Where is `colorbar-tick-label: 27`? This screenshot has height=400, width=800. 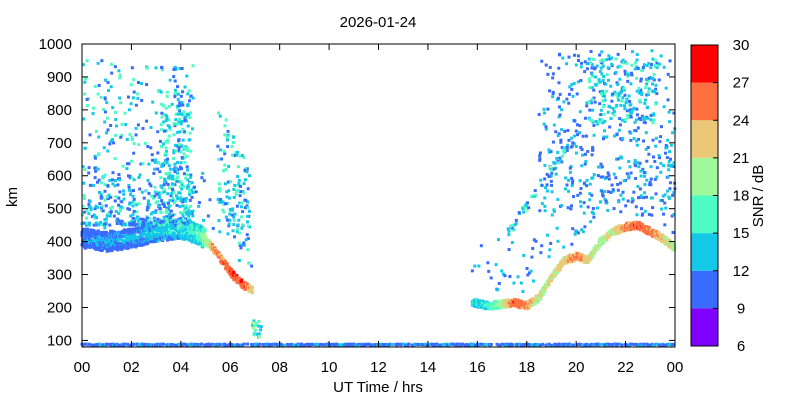 colorbar-tick-label: 27 is located at coordinates (741, 83).